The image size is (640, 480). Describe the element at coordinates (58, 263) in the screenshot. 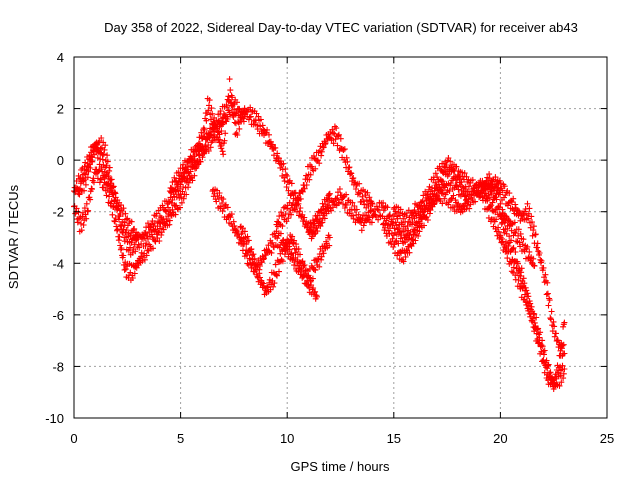

I see `y-tick-label: -4` at that location.